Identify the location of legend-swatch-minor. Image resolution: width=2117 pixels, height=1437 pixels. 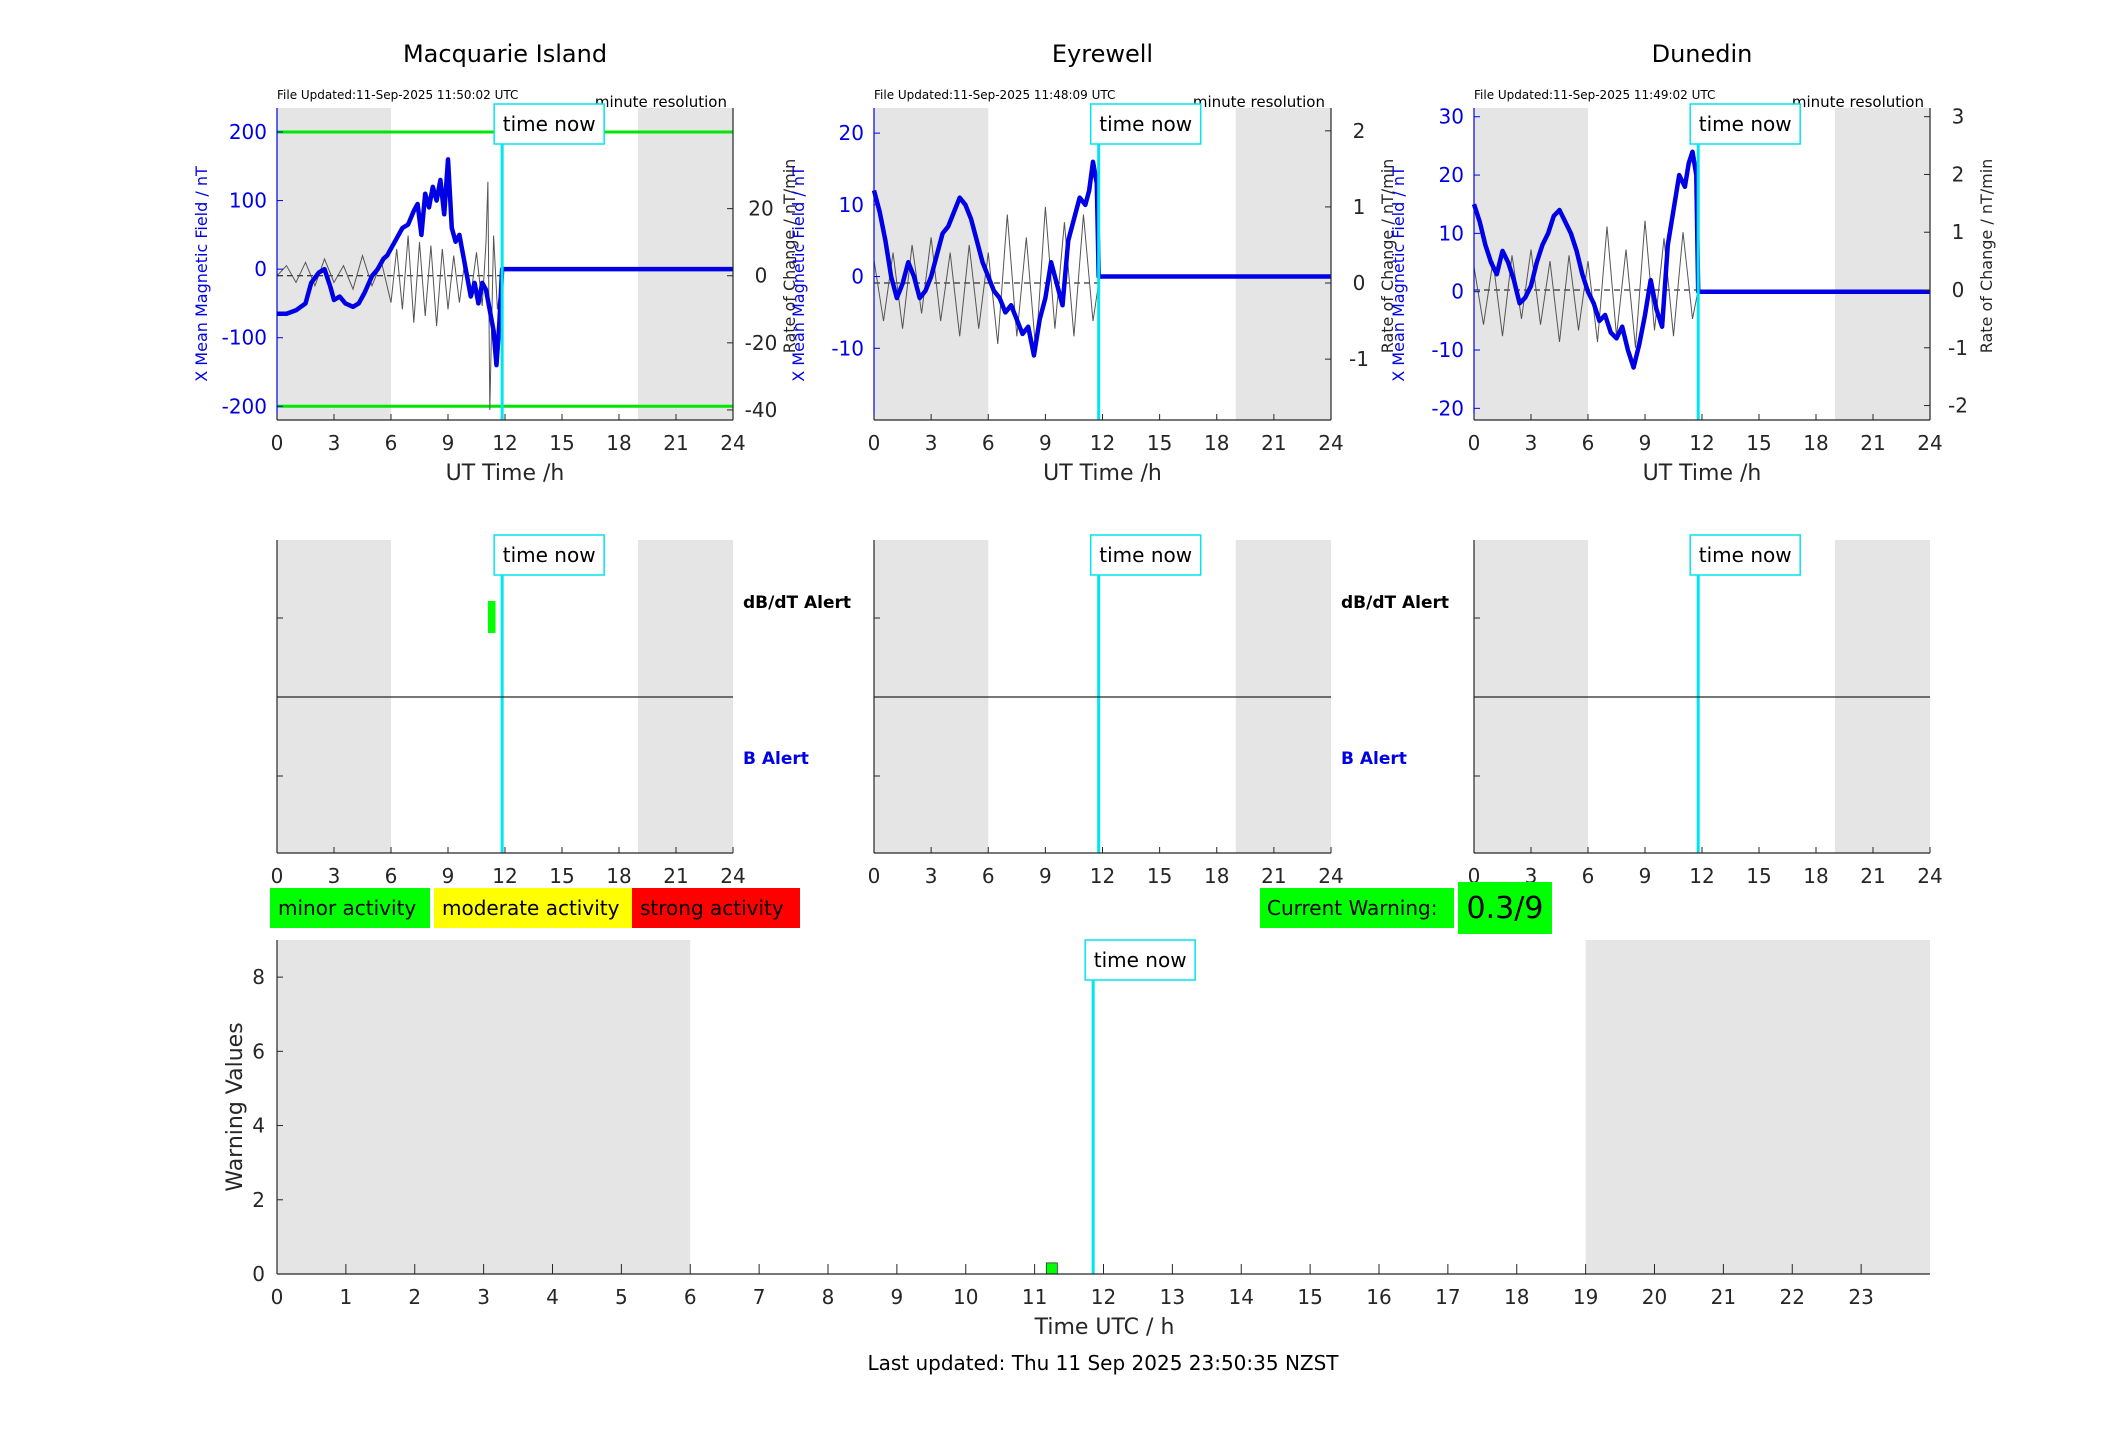
(350, 908).